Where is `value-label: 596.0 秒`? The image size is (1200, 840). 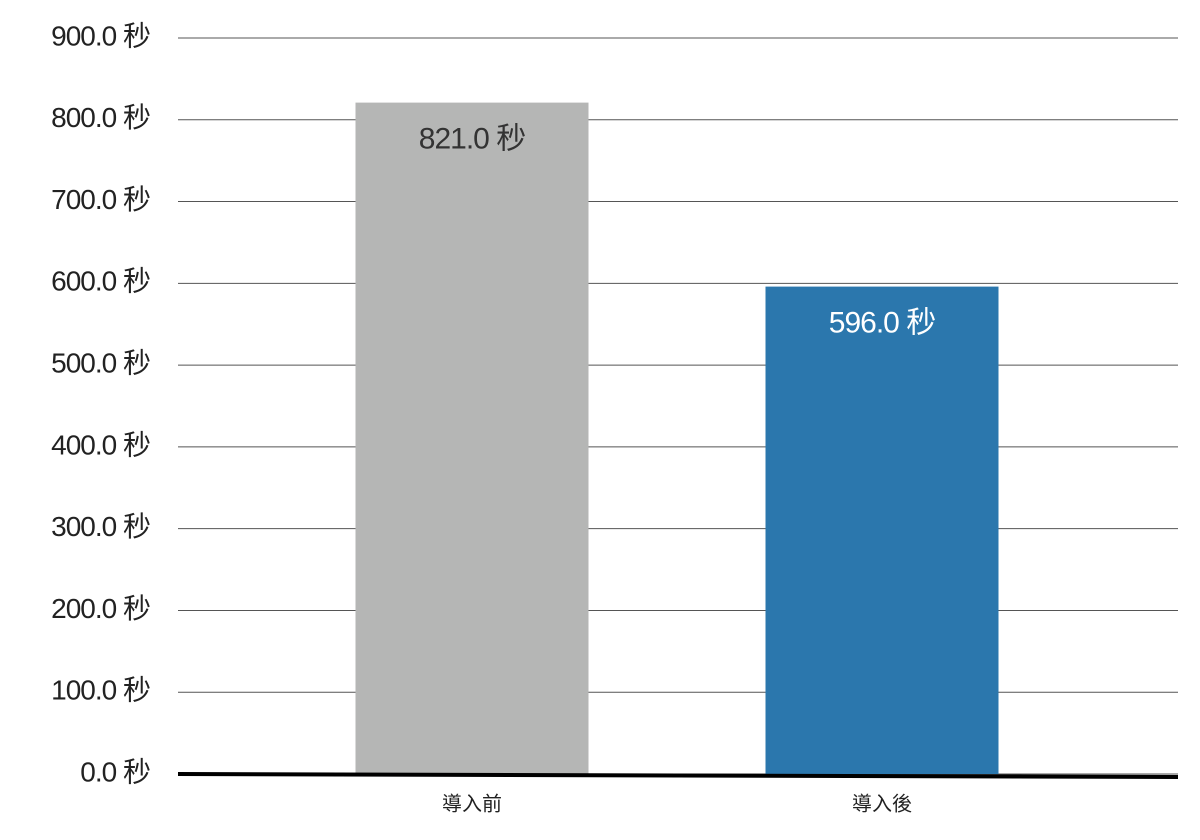 value-label: 596.0 秒 is located at coordinates (882, 323).